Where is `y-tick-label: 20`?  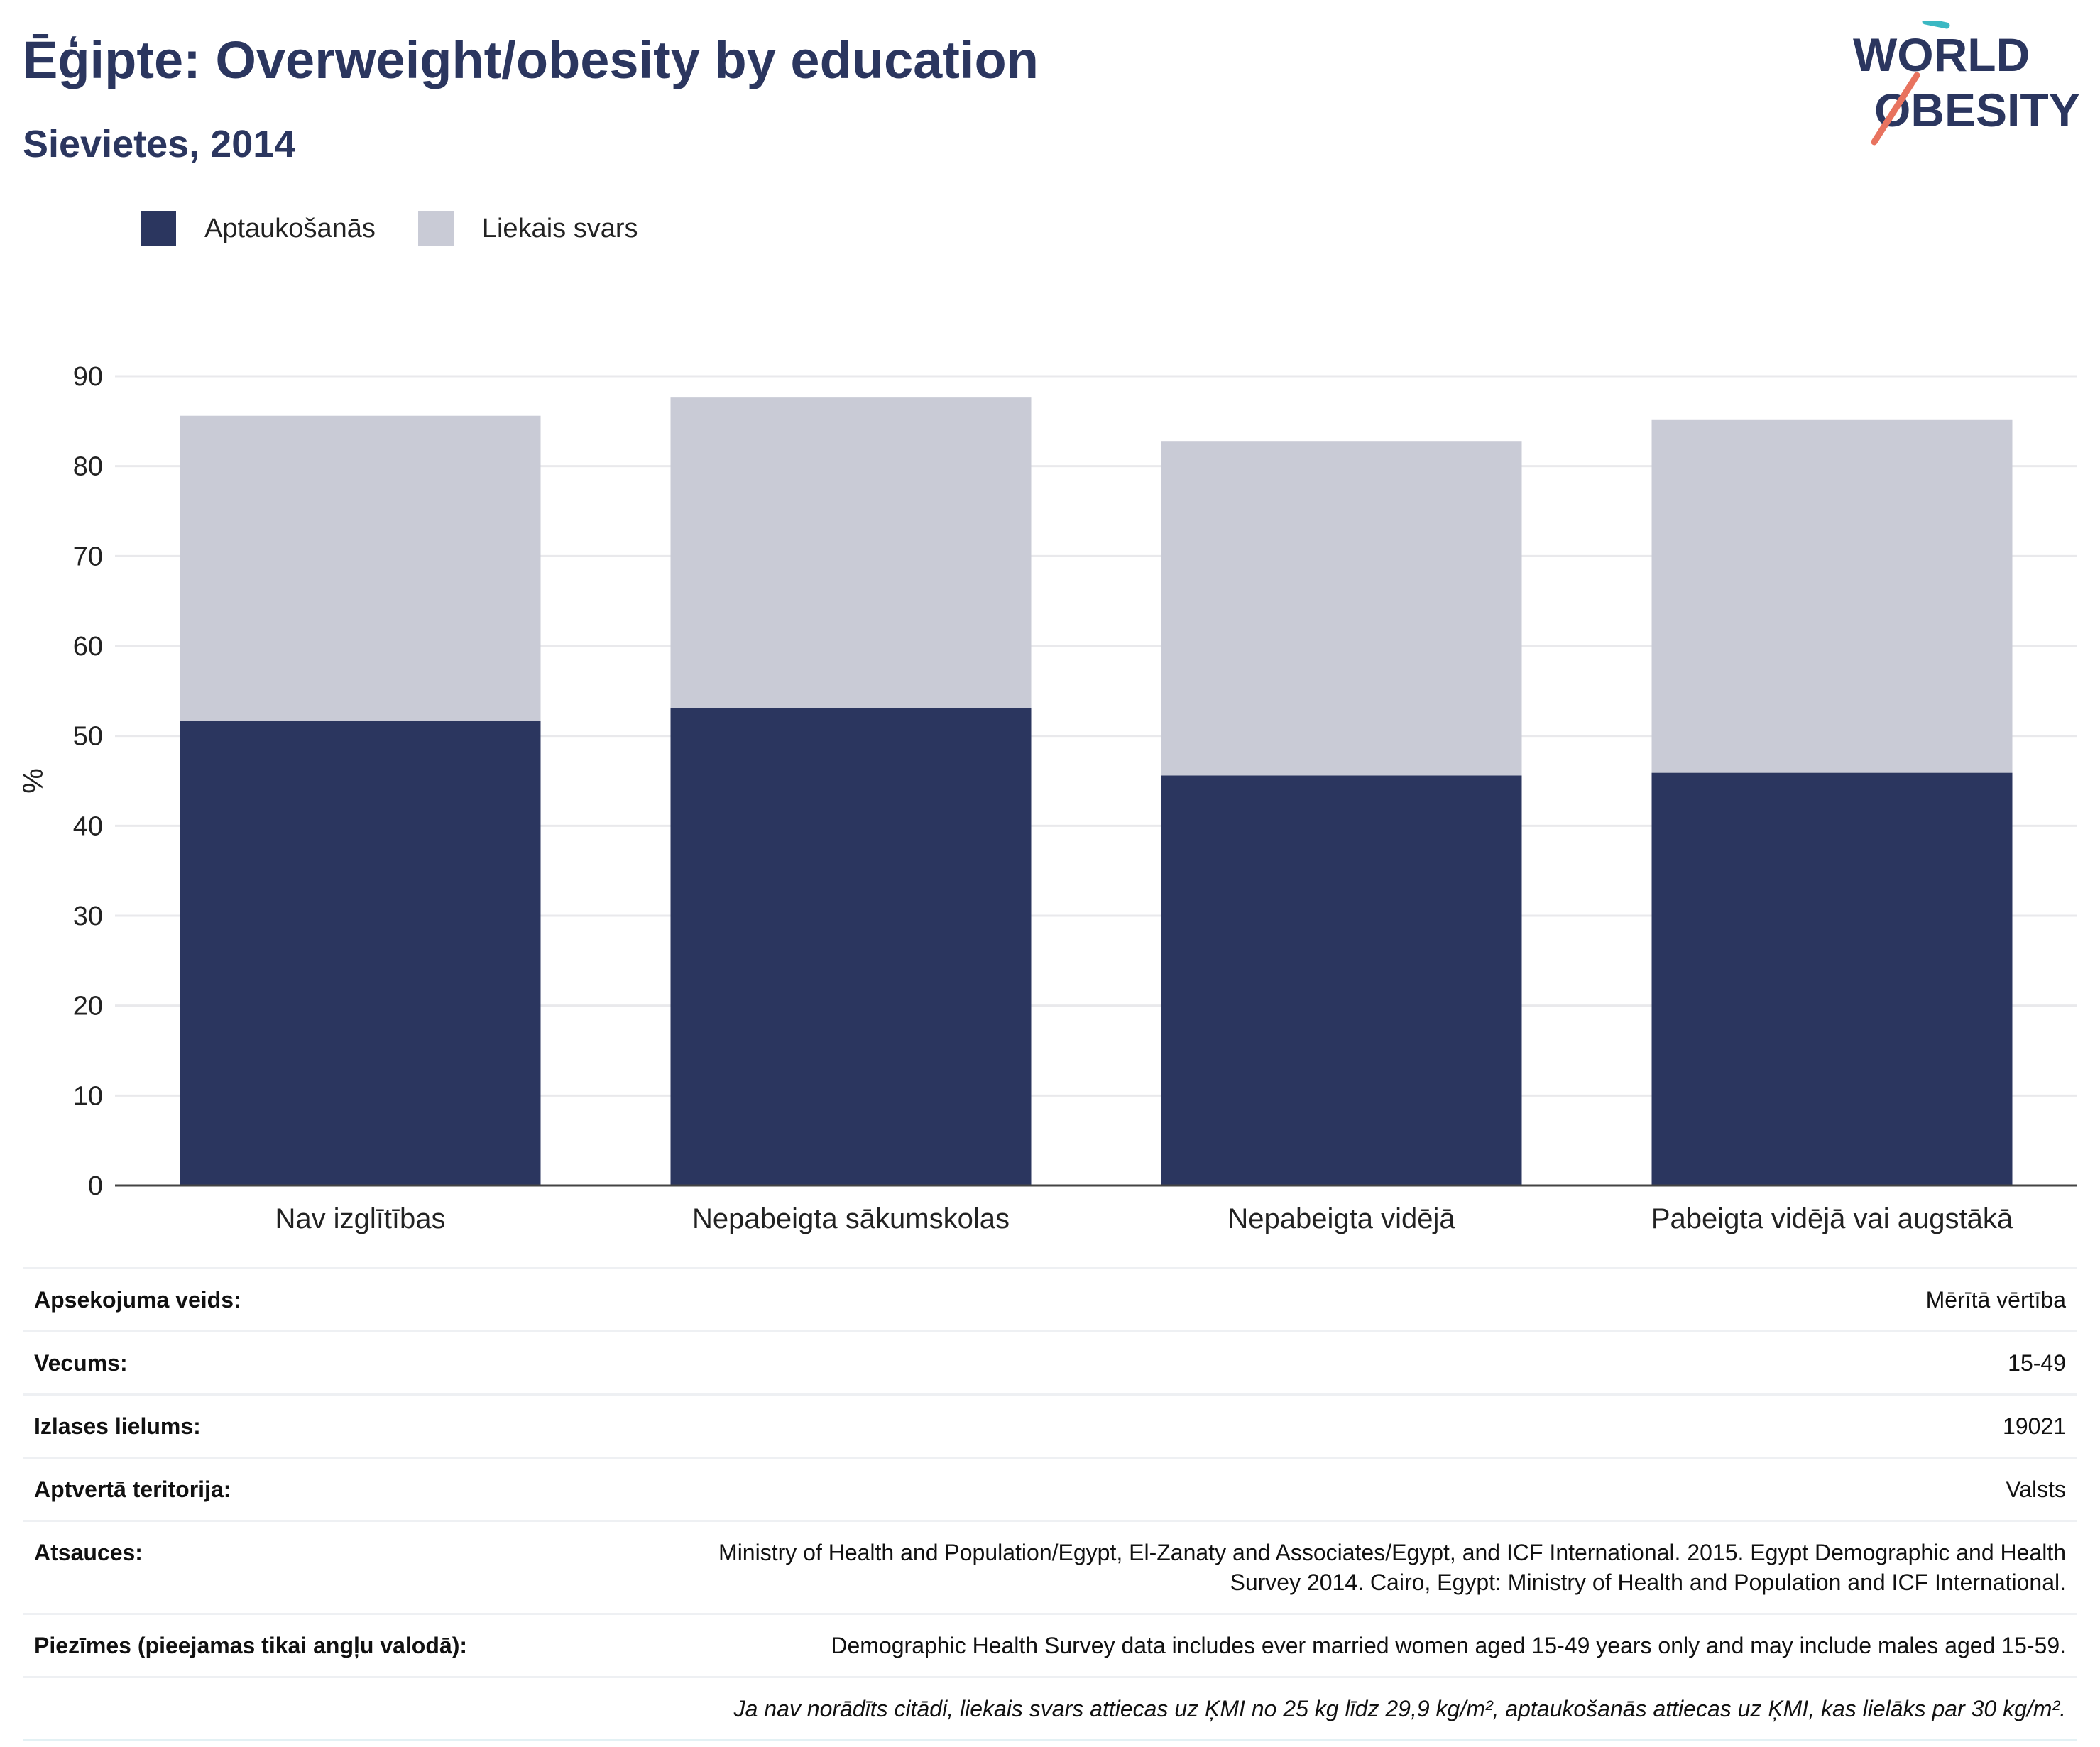 y-tick-label: 20 is located at coordinates (88, 1007).